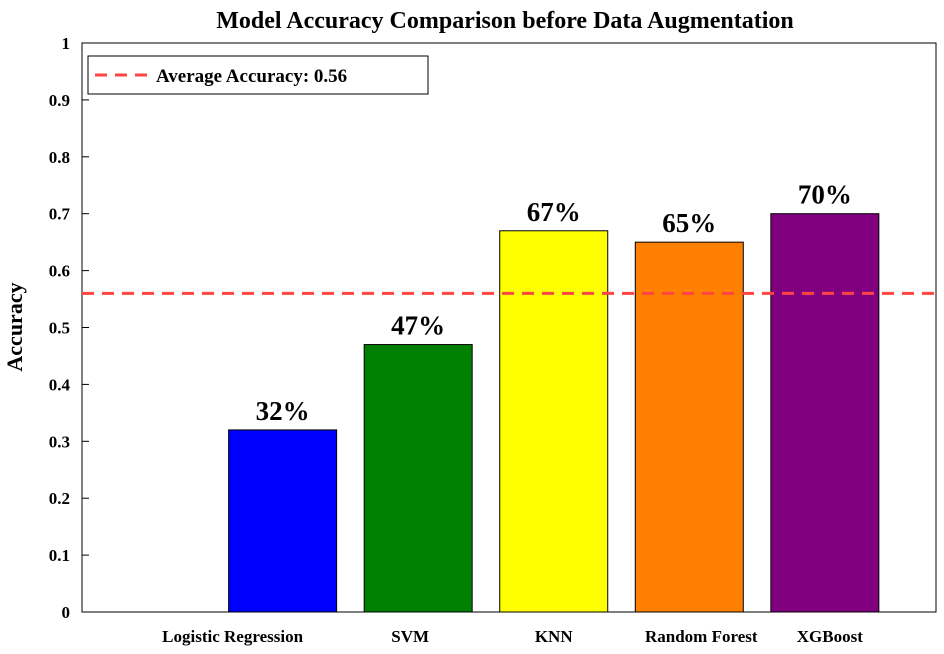 This screenshot has width=944, height=654. I want to click on bar-svm, so click(418, 478).